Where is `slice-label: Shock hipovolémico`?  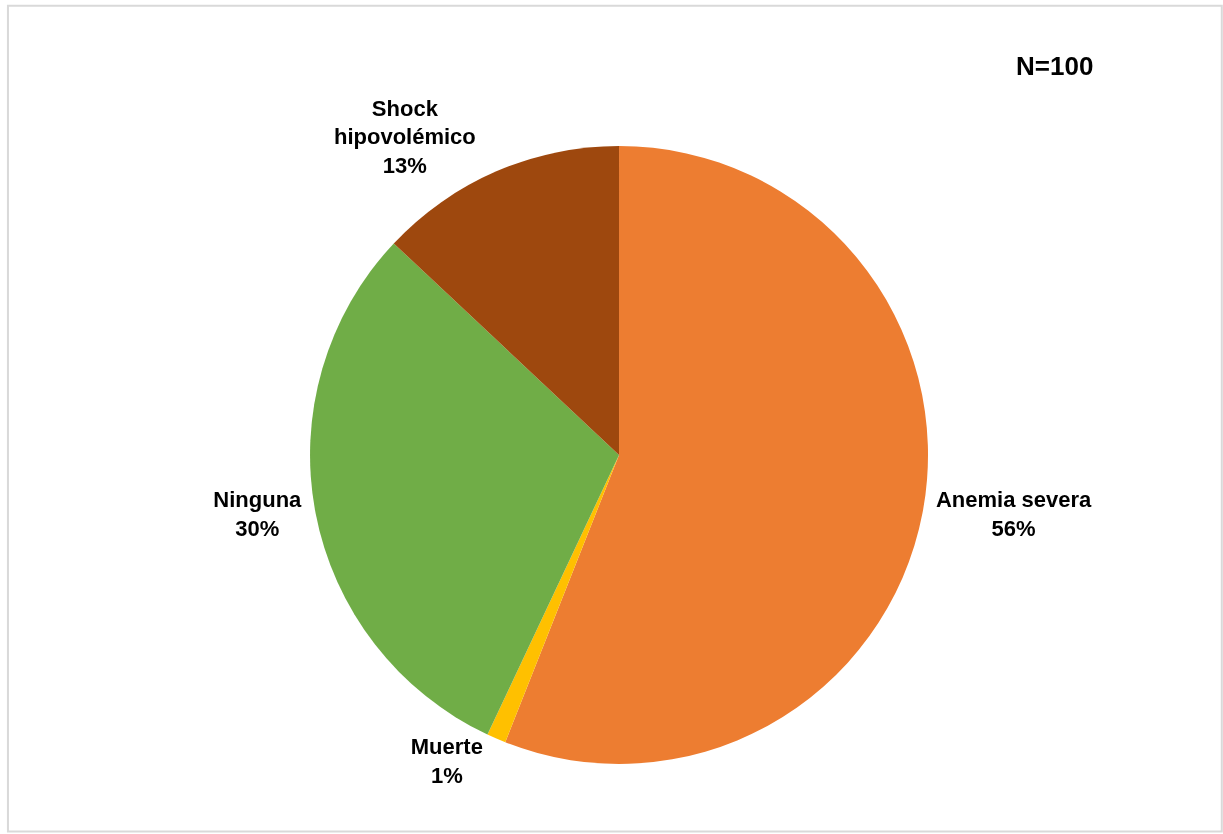 slice-label: Shock hipovolémico is located at coordinates (404, 122).